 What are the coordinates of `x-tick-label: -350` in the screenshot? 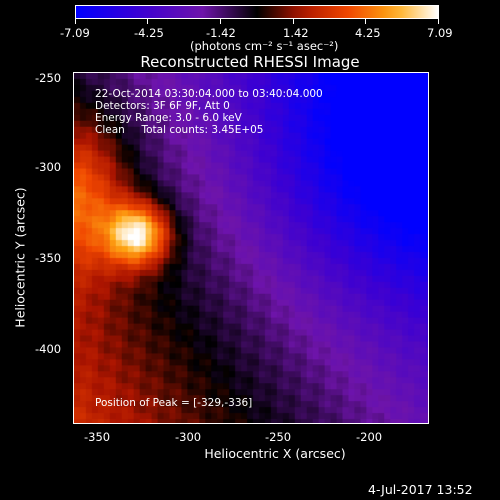 It's located at (97, 437).